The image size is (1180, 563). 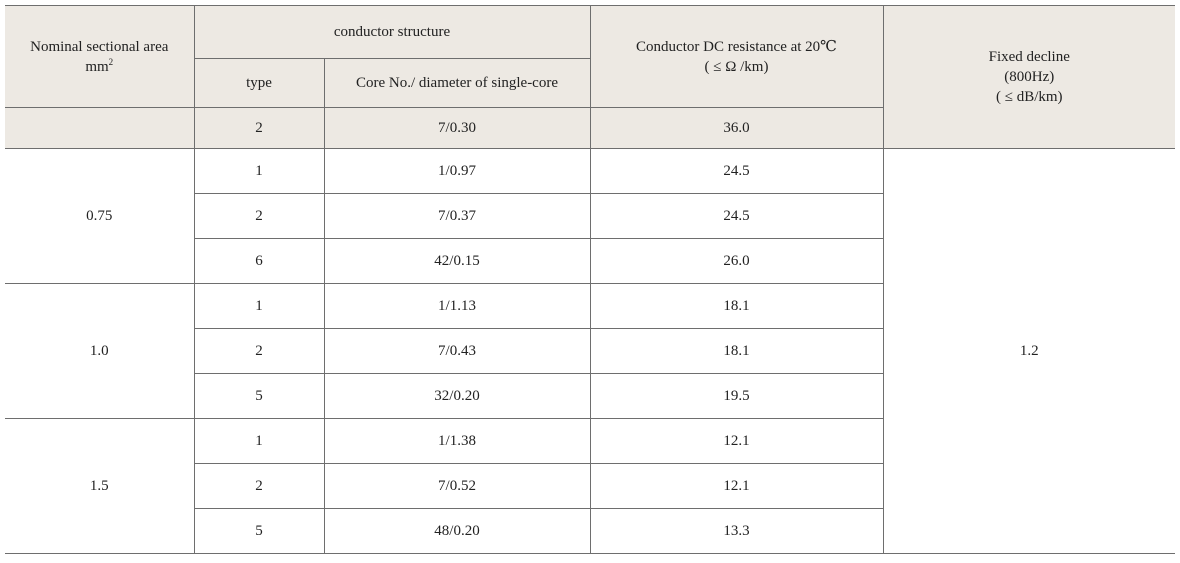 What do you see at coordinates (736, 46) in the screenshot?
I see `resistance-header-line1: Conductor DC resistance at 20℃` at bounding box center [736, 46].